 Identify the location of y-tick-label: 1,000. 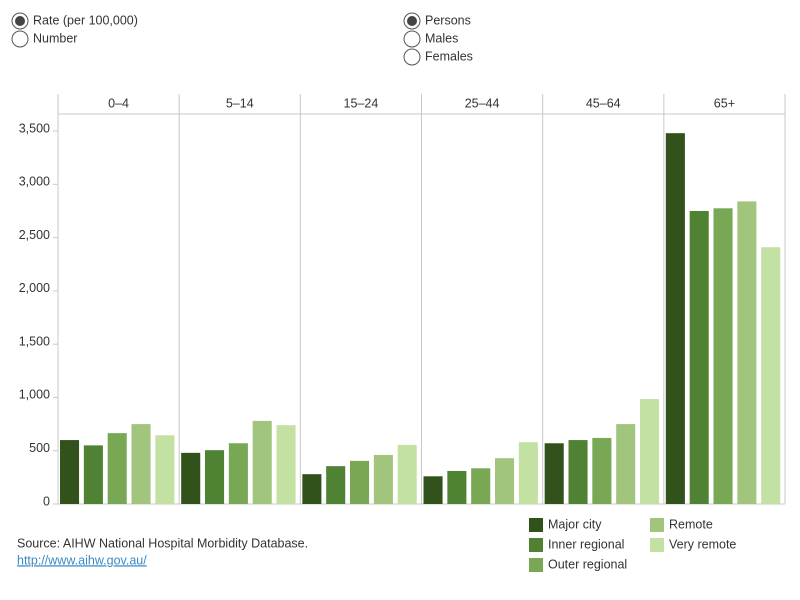
(34, 395).